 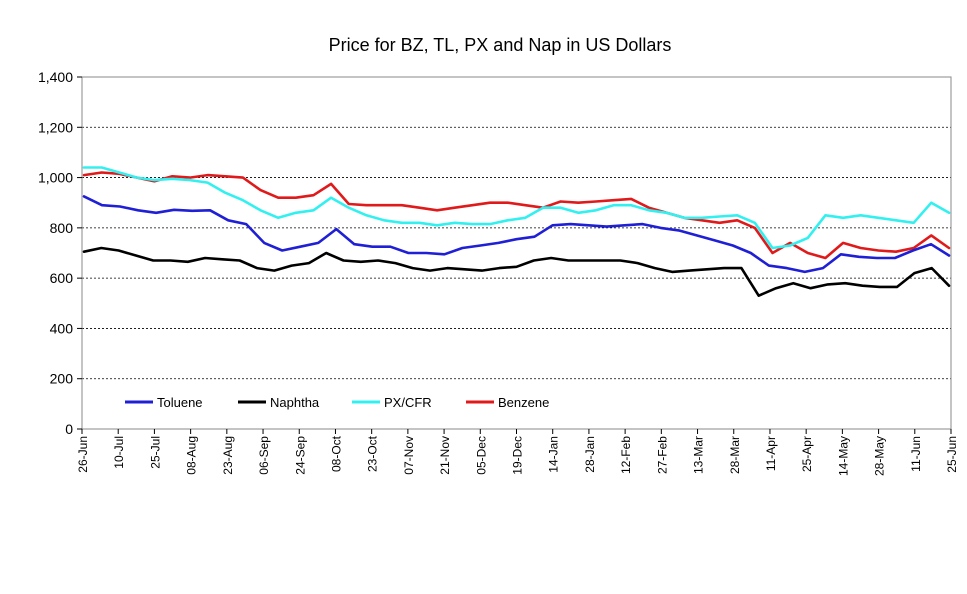 I want to click on x-tick-label: 25-Jun, so click(x=952, y=454).